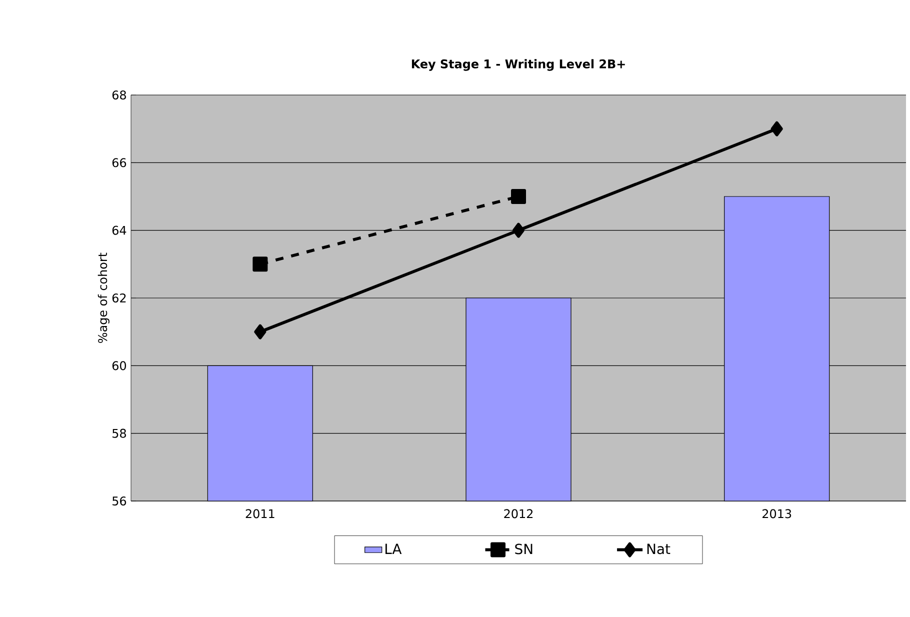  What do you see at coordinates (518, 65) in the screenshot?
I see `chart-title: Key Stage 1 - Writing Level 2B+` at bounding box center [518, 65].